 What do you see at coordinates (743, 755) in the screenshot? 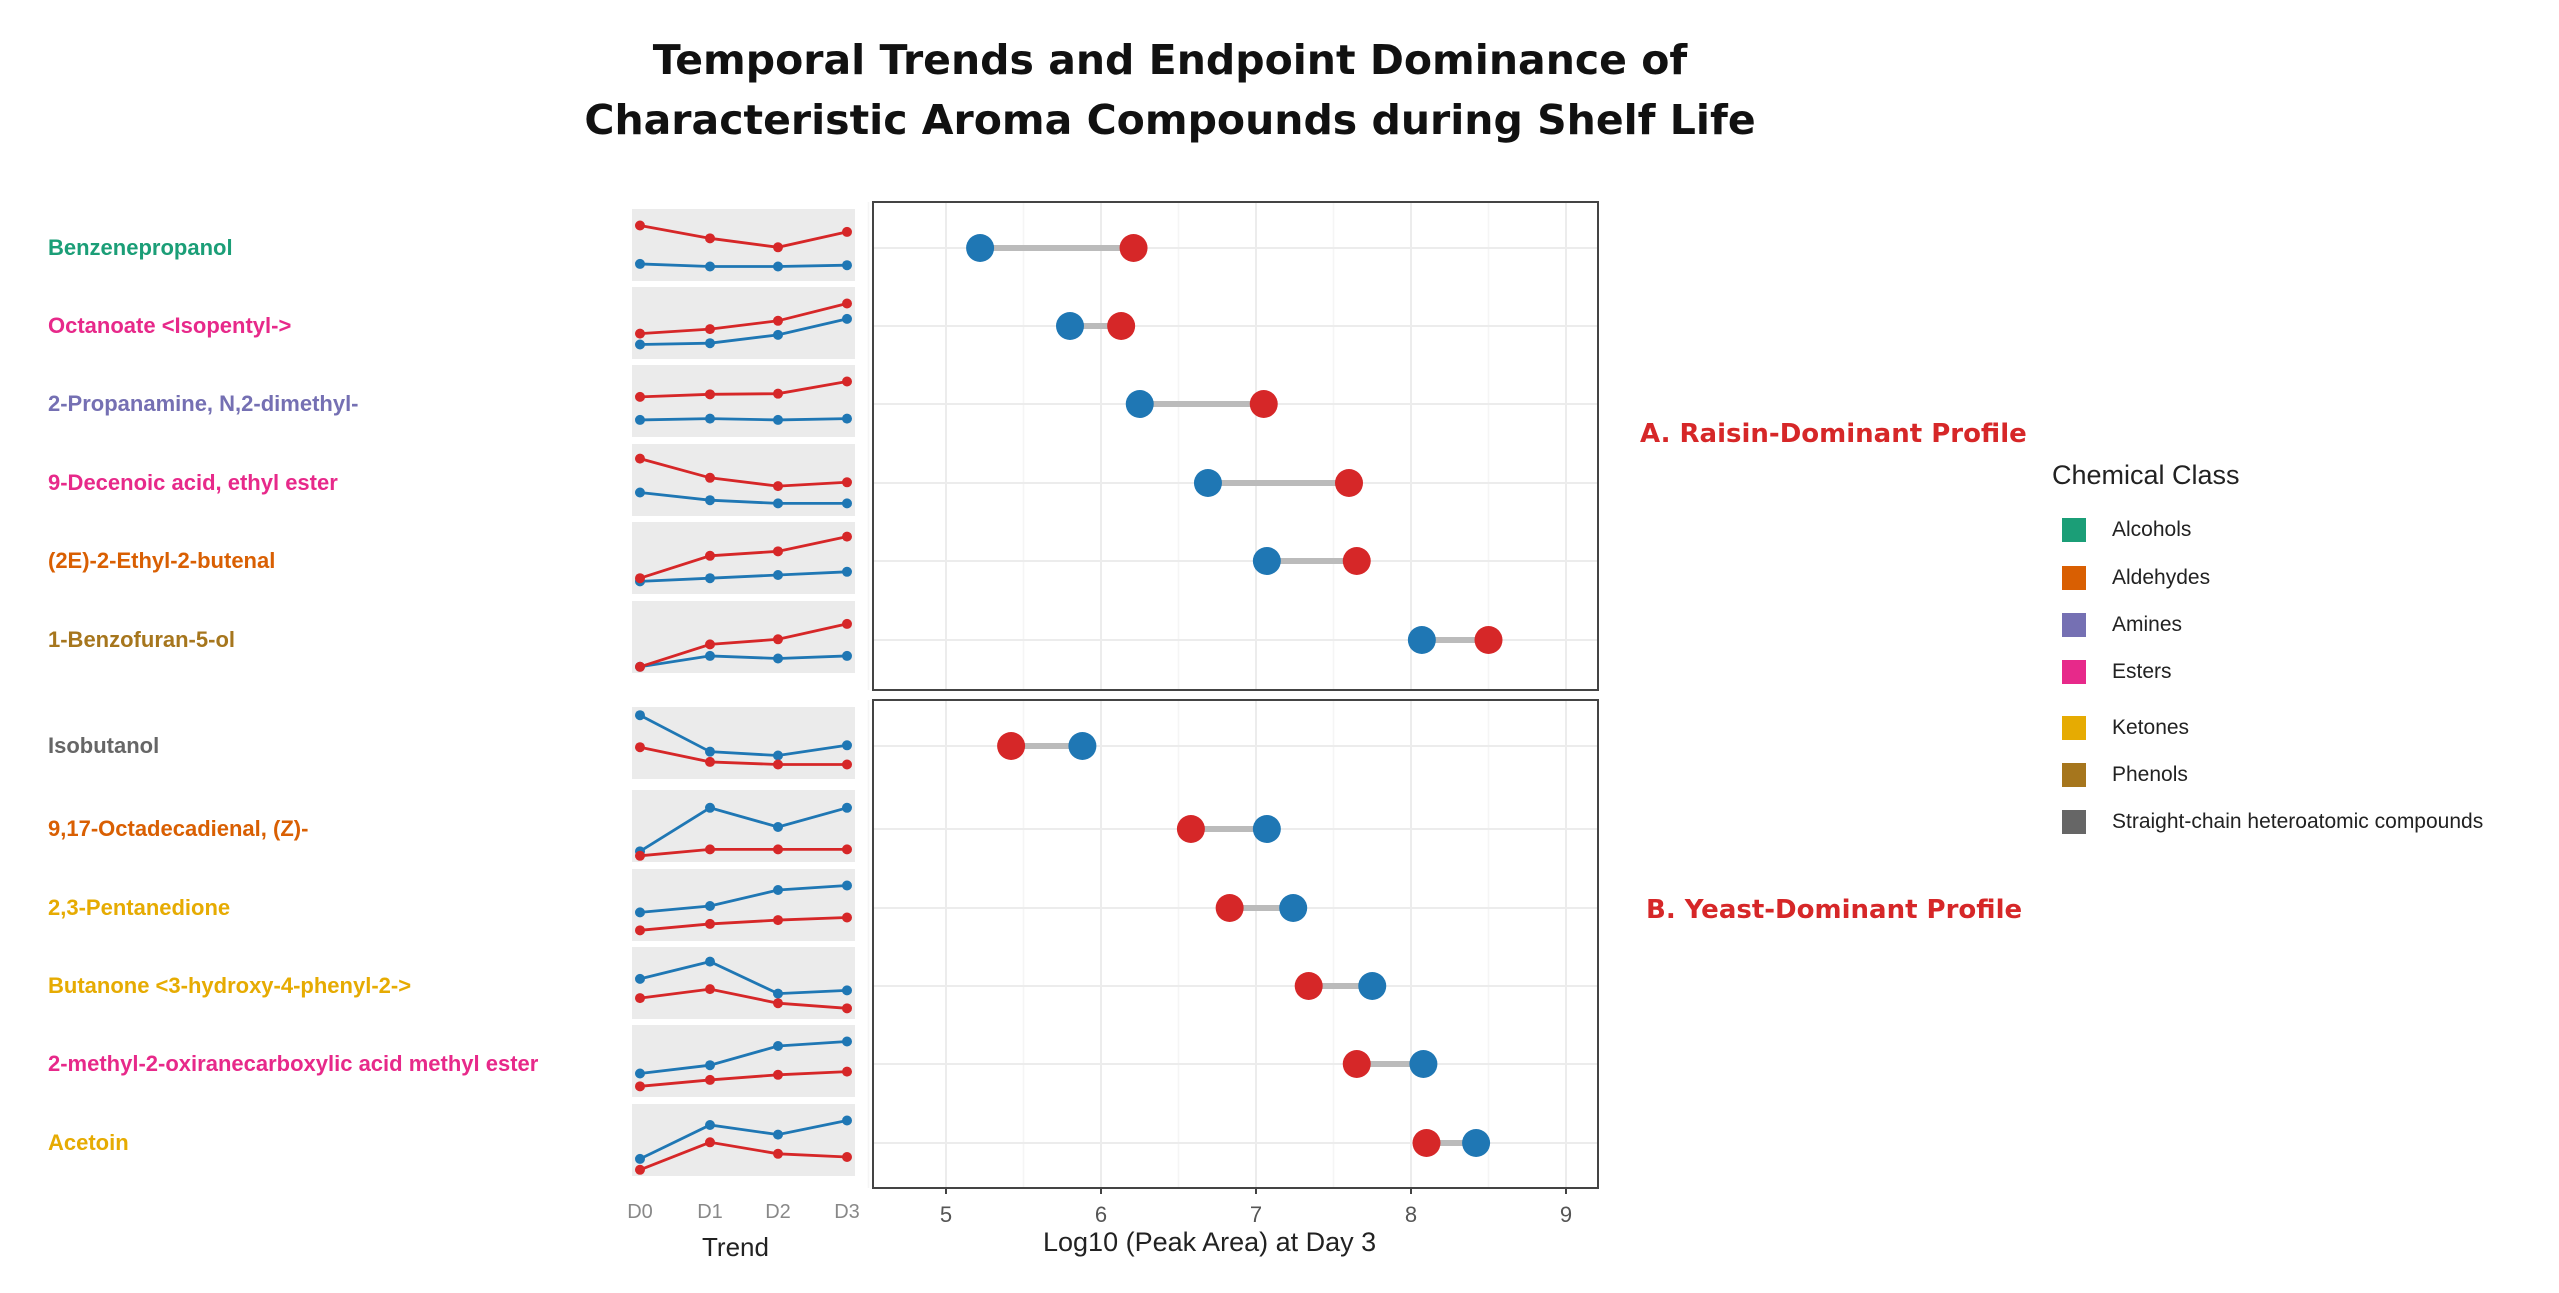
I see `trend-line-raisin-b-isobutanol` at bounding box center [743, 755].